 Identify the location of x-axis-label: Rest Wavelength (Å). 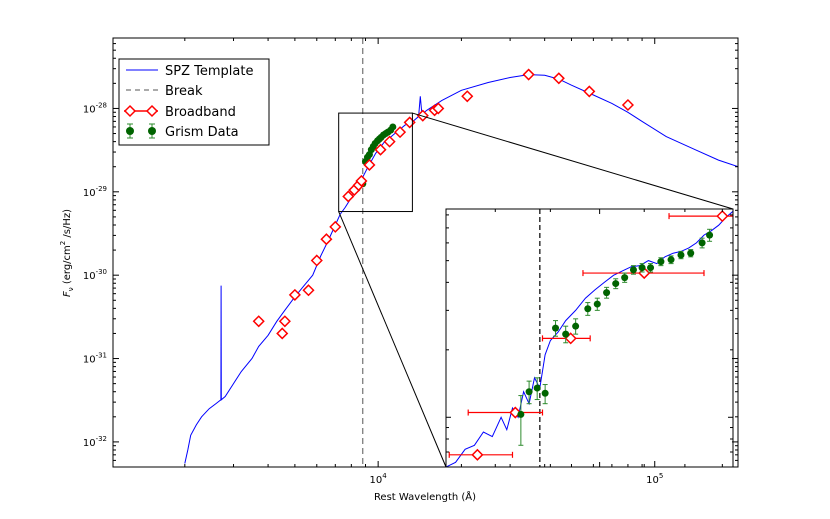
(425, 496).